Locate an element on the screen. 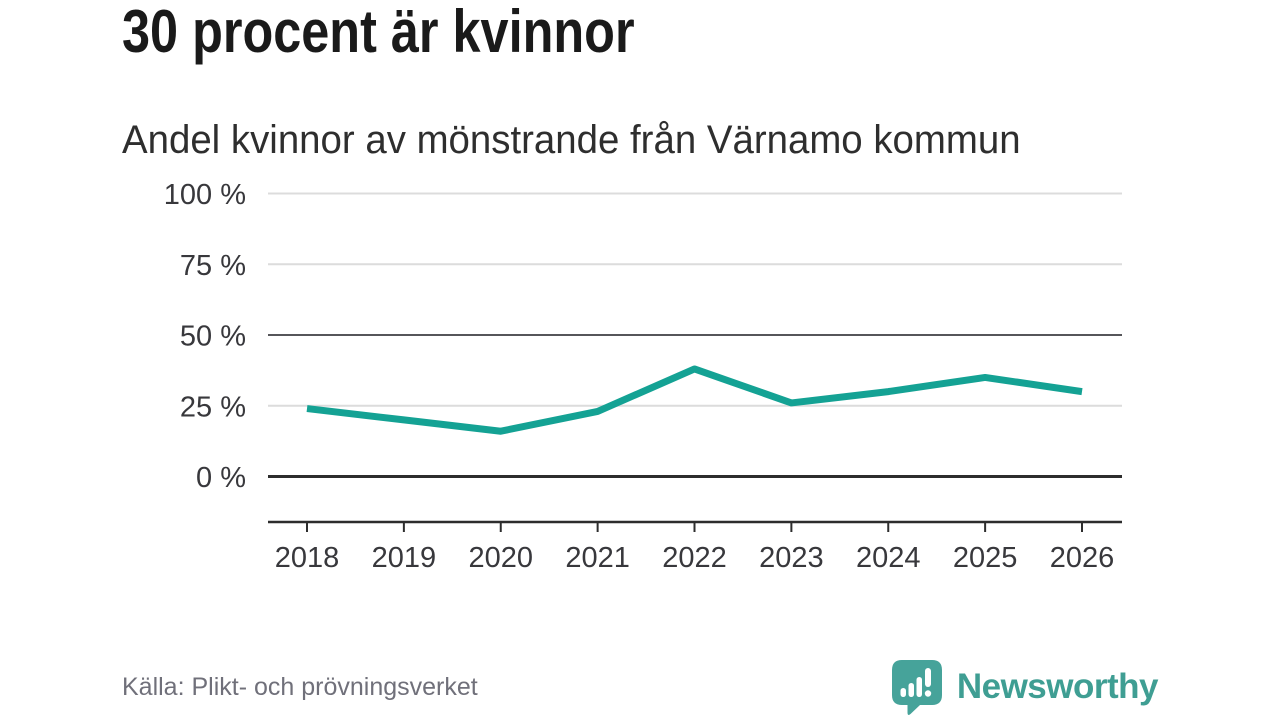  x-axis-label: 2023 is located at coordinates (791, 558).